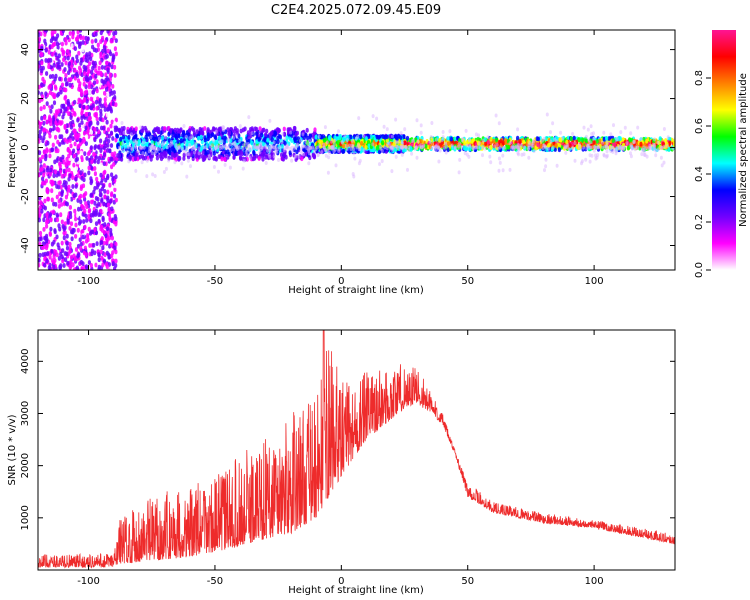 Image resolution: width=750 pixels, height=600 pixels. What do you see at coordinates (699, 174) in the screenshot?
I see `colorbar-tick-label: 0.4` at bounding box center [699, 174].